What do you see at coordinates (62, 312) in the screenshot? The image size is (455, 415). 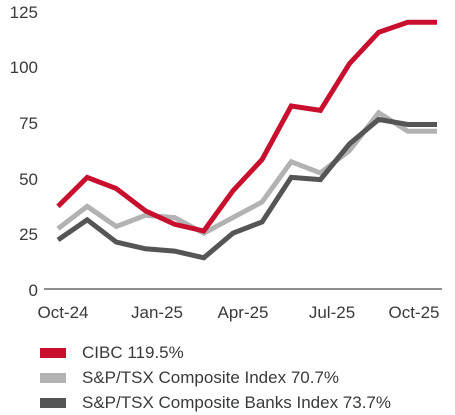 I see `x-tick-label: Oct-24` at bounding box center [62, 312].